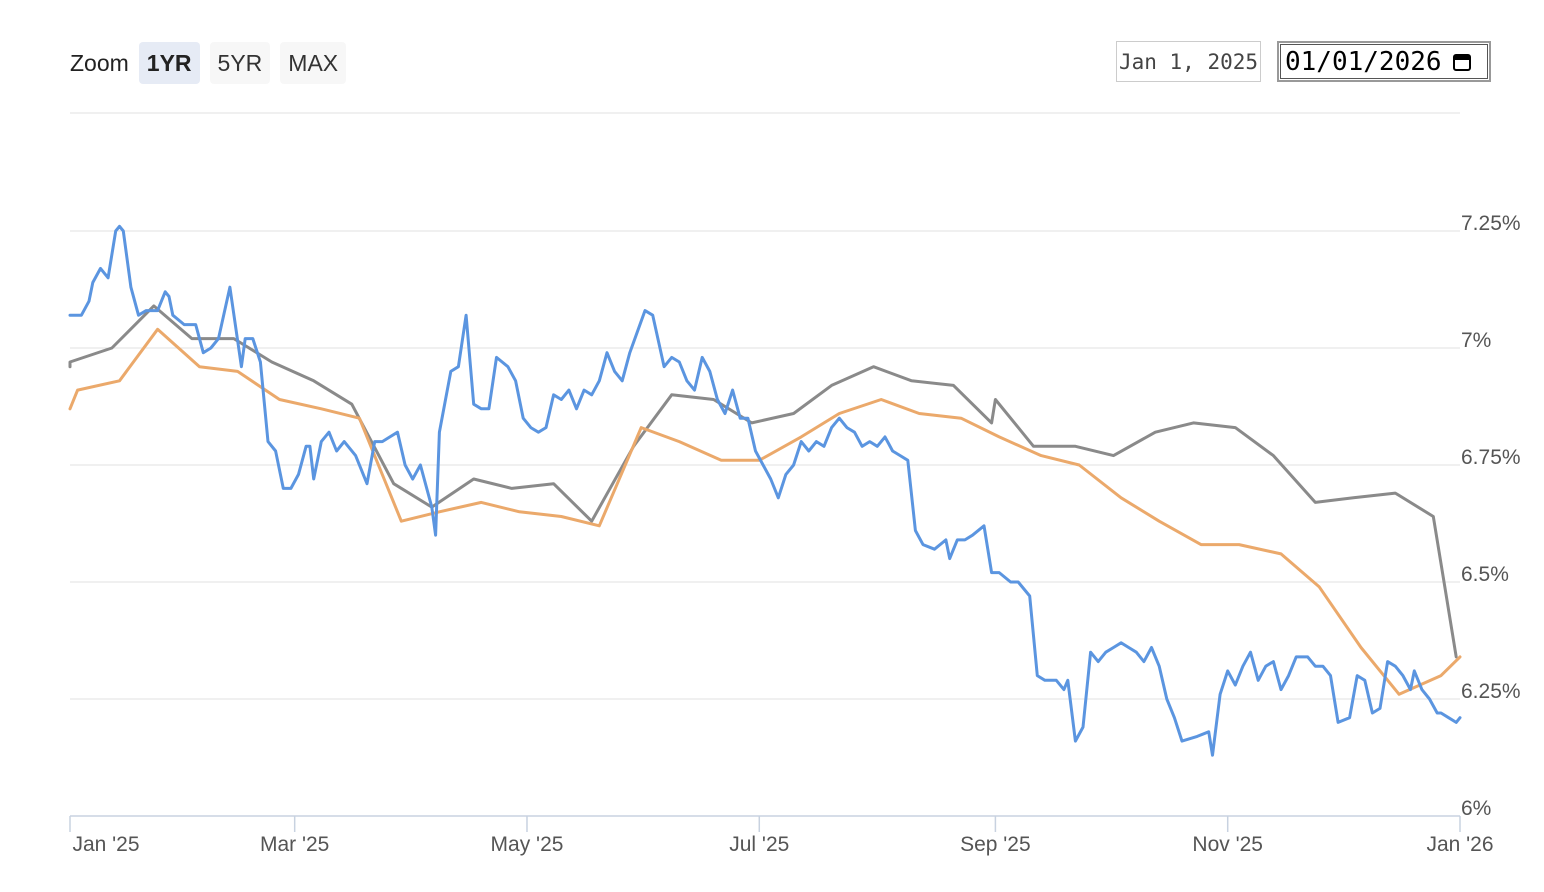 The image size is (1544, 892). Describe the element at coordinates (99, 62) in the screenshot. I see `zoom-label: Zoom` at that location.